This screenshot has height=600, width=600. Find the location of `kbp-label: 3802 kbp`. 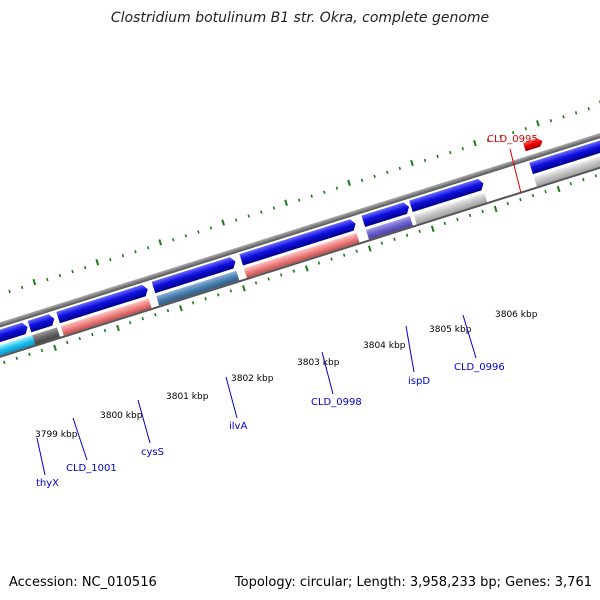

kbp-label: 3802 kbp is located at coordinates (252, 379).